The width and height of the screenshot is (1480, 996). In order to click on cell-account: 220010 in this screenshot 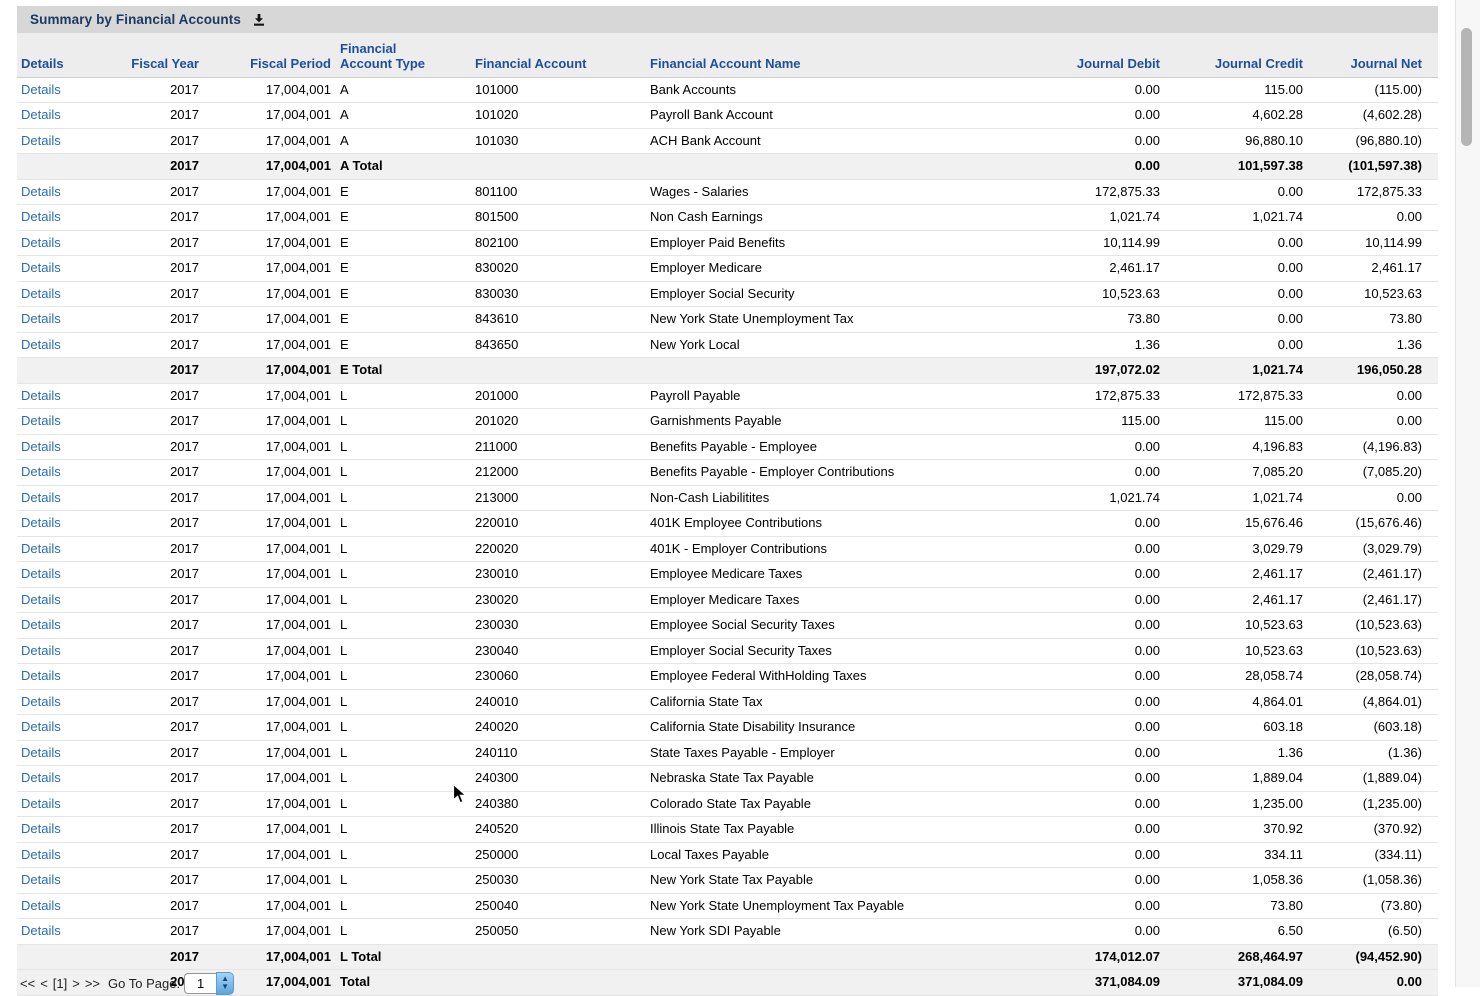, I will do `click(557, 523)`.